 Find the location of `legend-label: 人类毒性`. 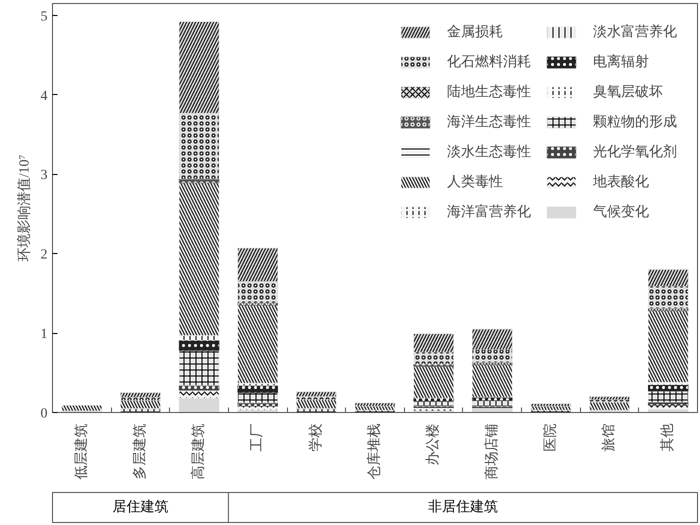

legend-label: 人类毒性 is located at coordinates (475, 182).